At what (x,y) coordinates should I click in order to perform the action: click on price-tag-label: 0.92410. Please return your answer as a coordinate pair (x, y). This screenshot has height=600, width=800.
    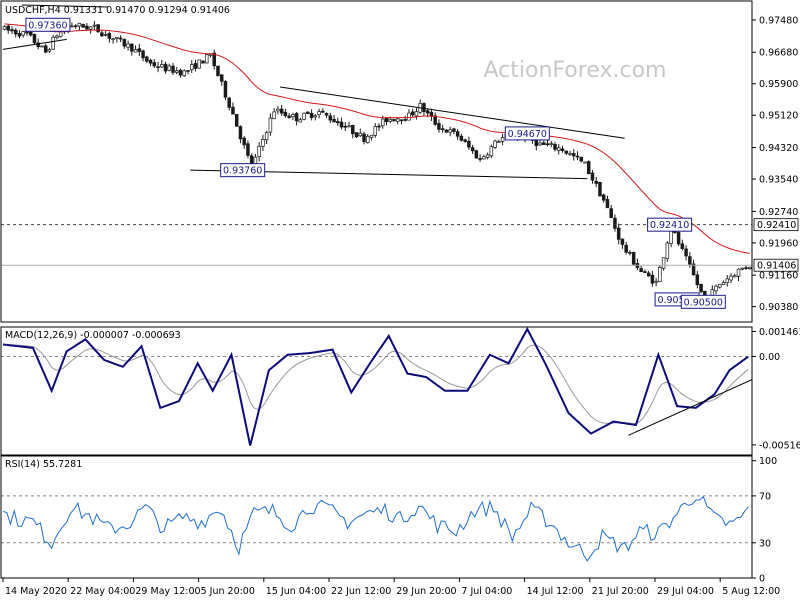
    Looking at the image, I should click on (776, 225).